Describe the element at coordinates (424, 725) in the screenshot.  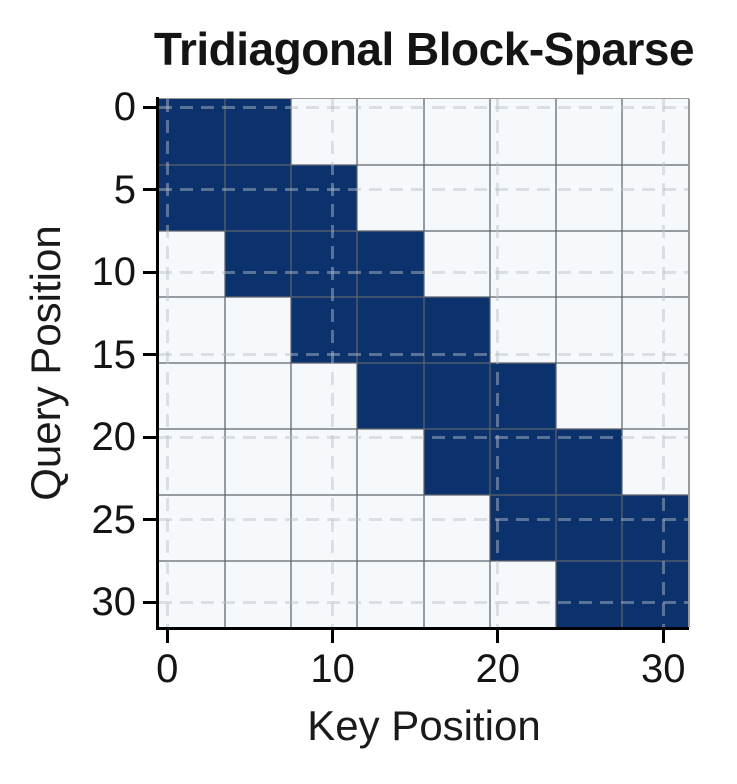
I see `x-axis-label: Key Position` at that location.